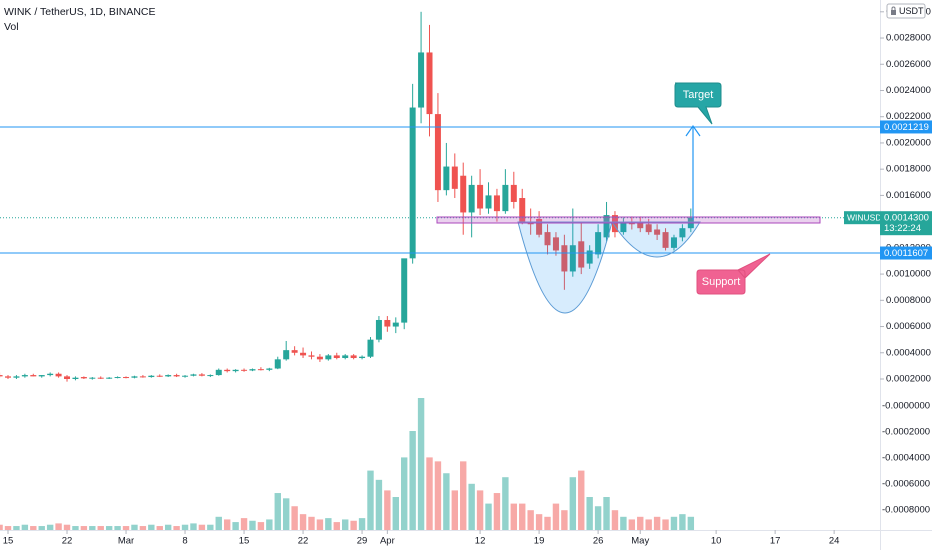  I want to click on volume-title: Vol, so click(11, 27).